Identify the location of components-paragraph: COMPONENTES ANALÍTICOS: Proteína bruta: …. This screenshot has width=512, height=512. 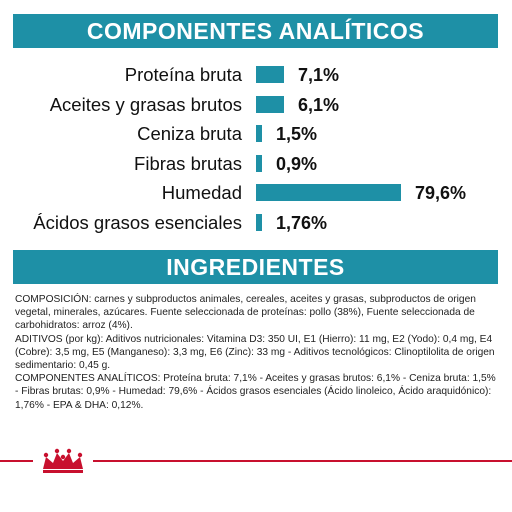
(255, 392).